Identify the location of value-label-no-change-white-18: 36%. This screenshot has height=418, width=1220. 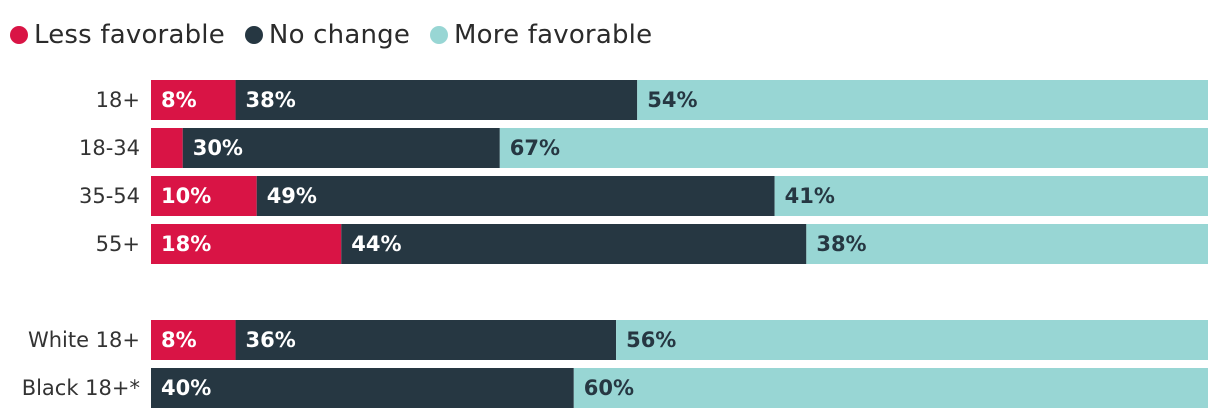
(271, 340).